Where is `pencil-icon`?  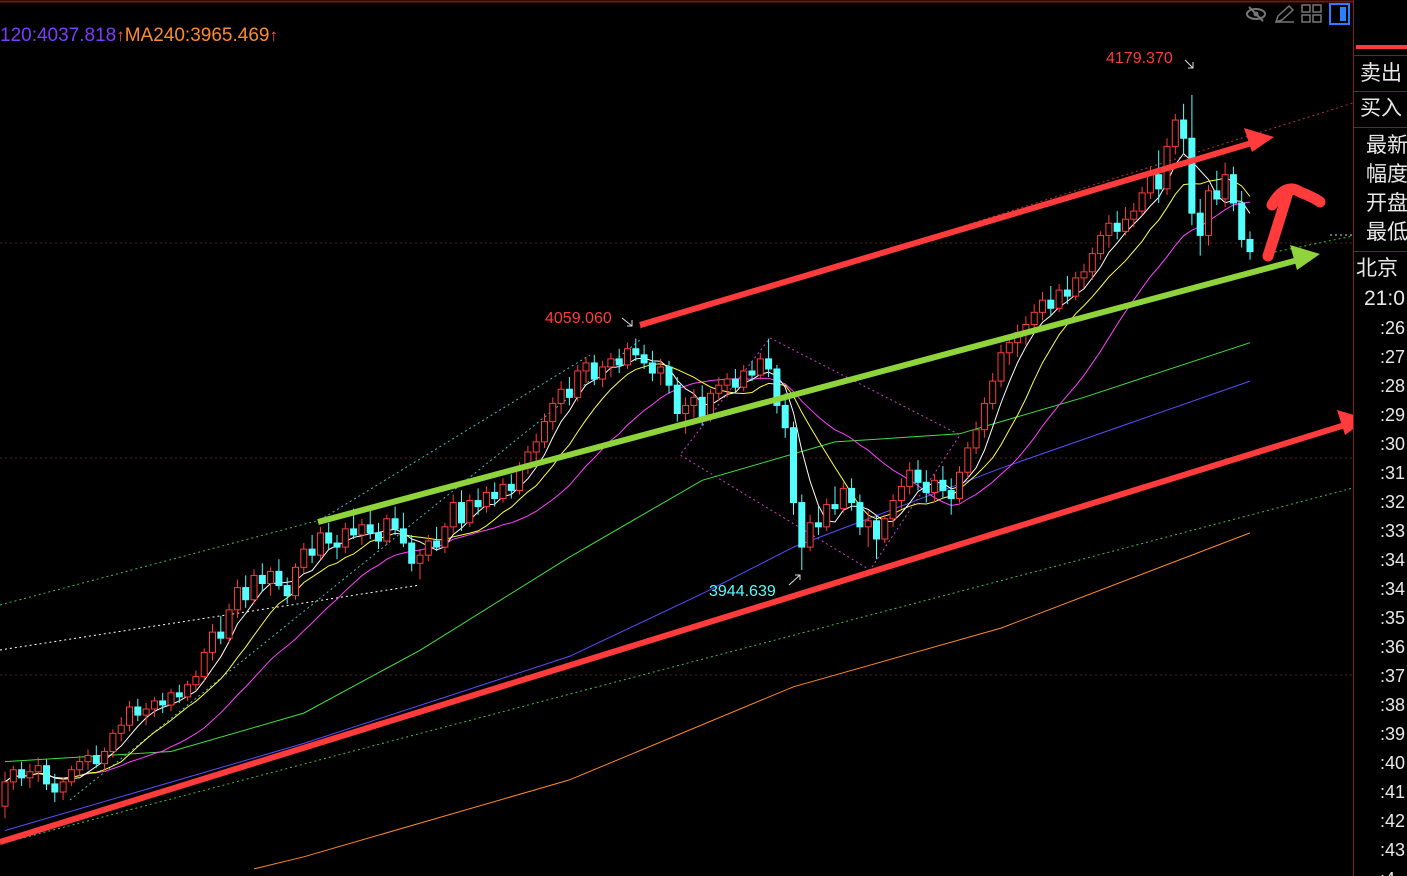
pencil-icon is located at coordinates (1284, 14).